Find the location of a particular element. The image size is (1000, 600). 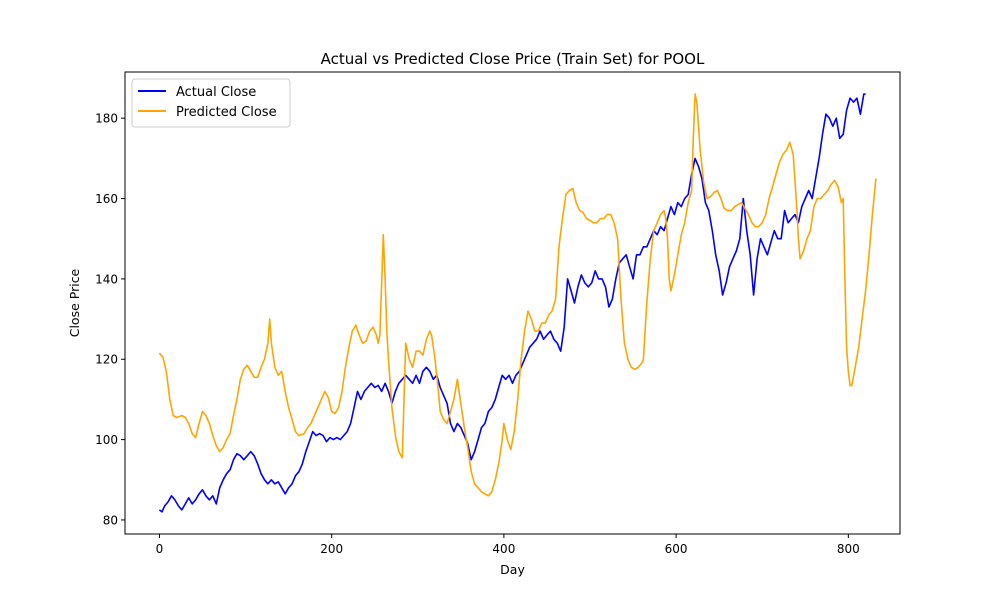

y-tick-label: 140 is located at coordinates (106, 279).